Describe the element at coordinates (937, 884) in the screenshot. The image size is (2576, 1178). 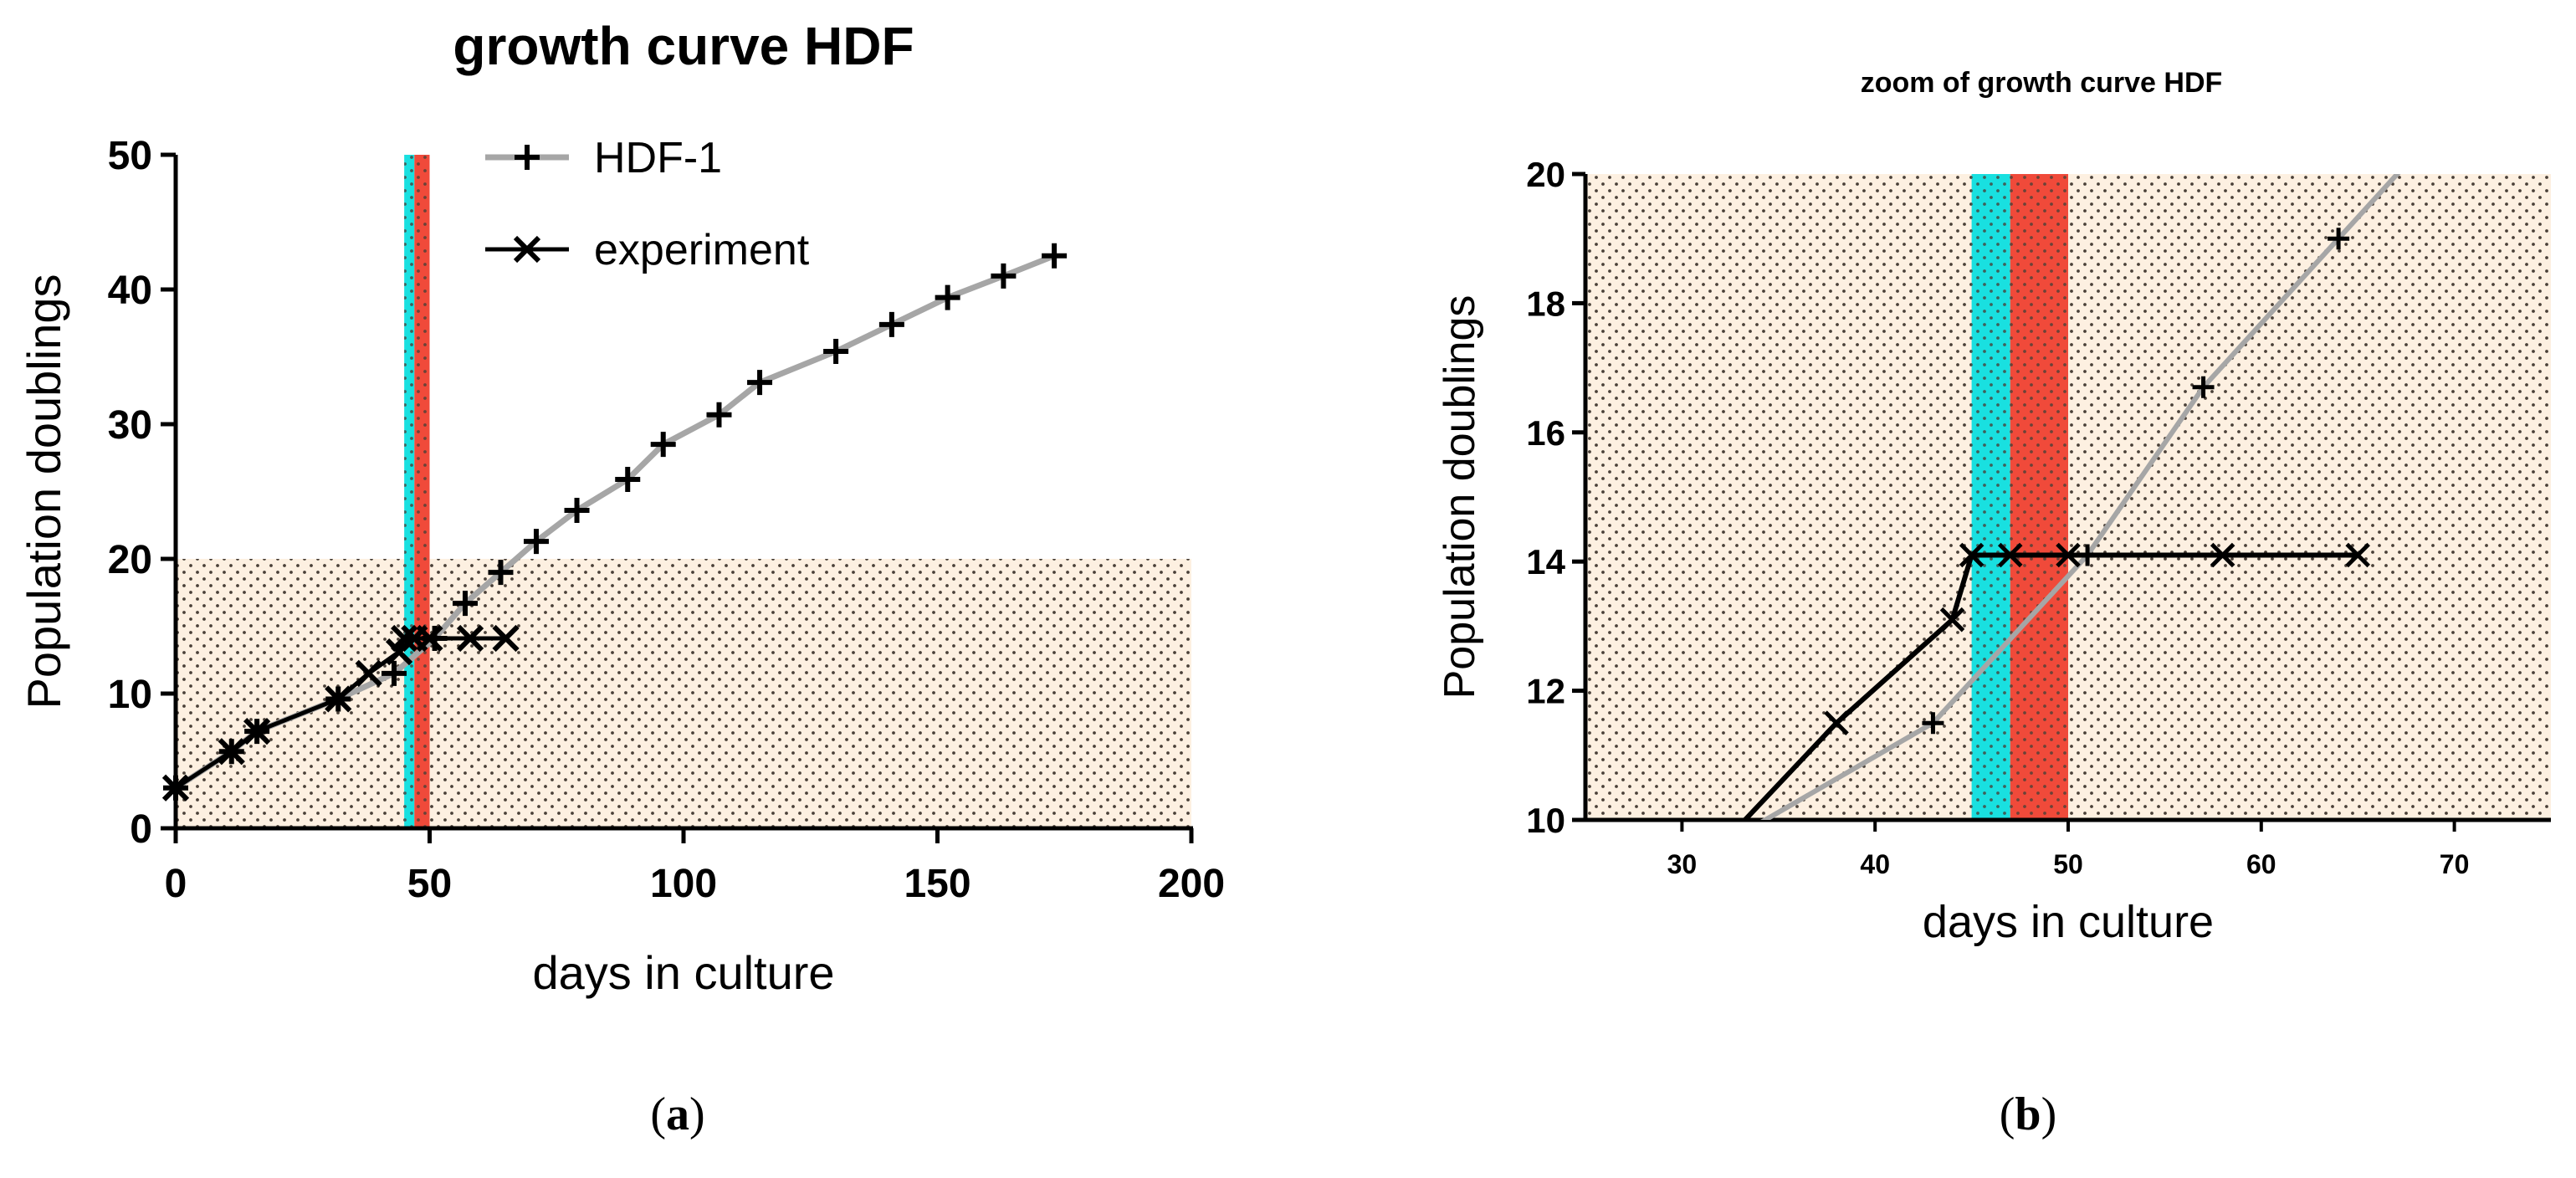
I see `x-tick-label: 150` at that location.